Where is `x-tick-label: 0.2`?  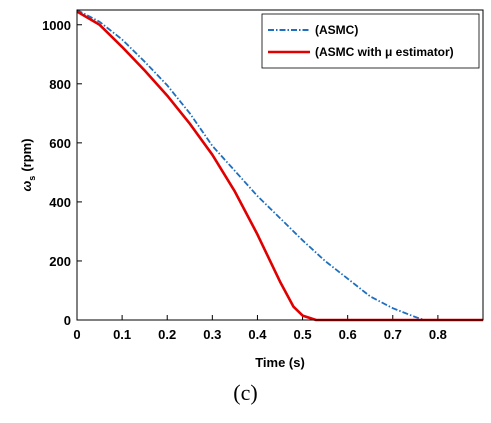
x-tick-label: 0.2 is located at coordinates (167, 334).